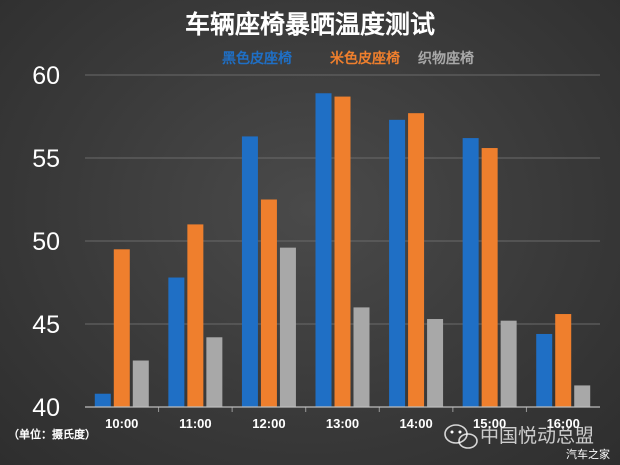  Describe the element at coordinates (365, 58) in the screenshot. I see `legend-entry: 米色皮座椅` at that location.